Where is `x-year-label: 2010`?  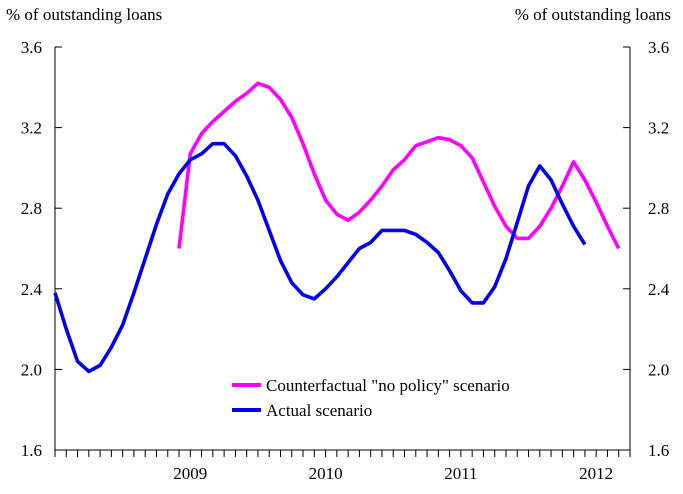
x-year-label: 2010 is located at coordinates (326, 473).